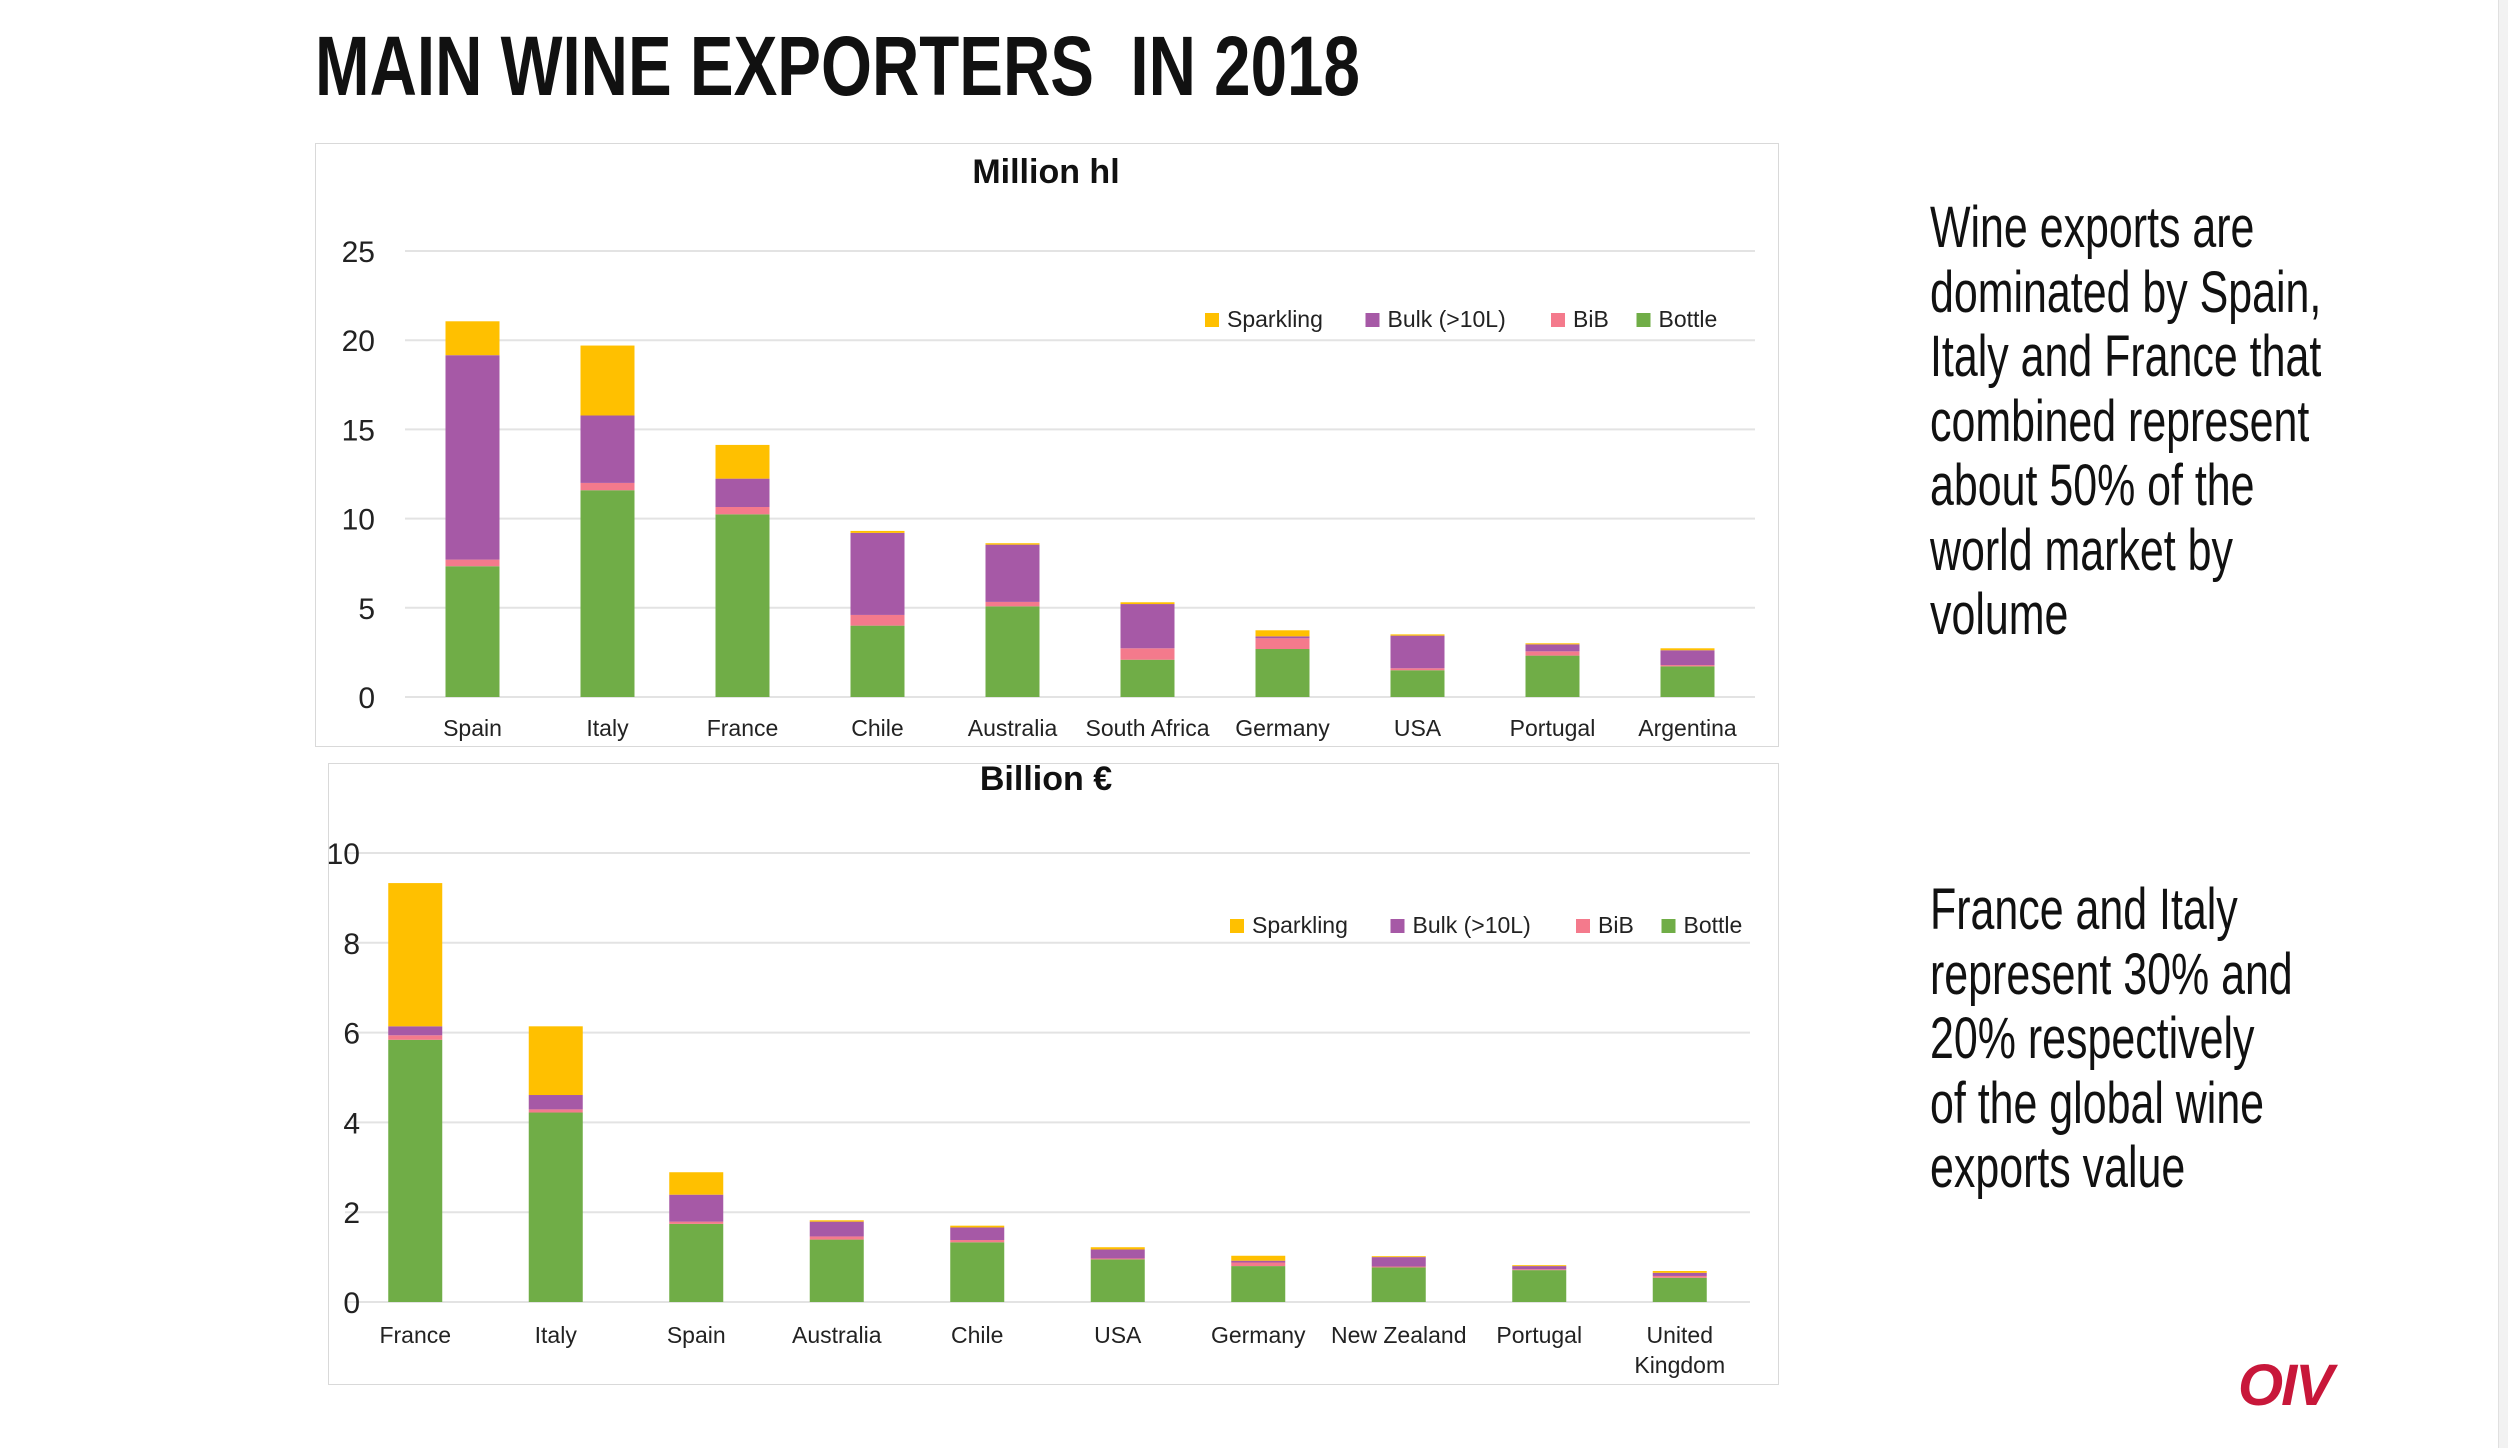 Image resolution: width=2508 pixels, height=1448 pixels. What do you see at coordinates (1045, 172) in the screenshot?
I see `chart-title: Million hl` at bounding box center [1045, 172].